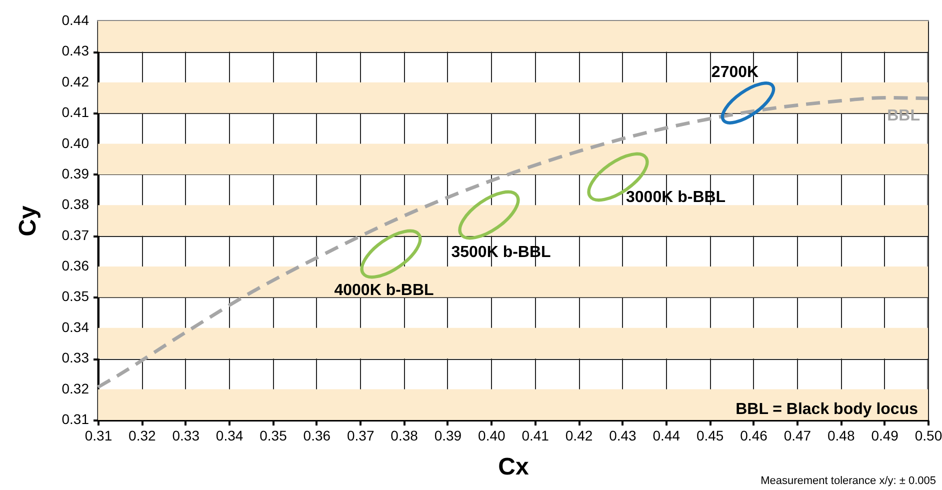  What do you see at coordinates (274, 436) in the screenshot?
I see `x-tick-label: 0.35` at bounding box center [274, 436].